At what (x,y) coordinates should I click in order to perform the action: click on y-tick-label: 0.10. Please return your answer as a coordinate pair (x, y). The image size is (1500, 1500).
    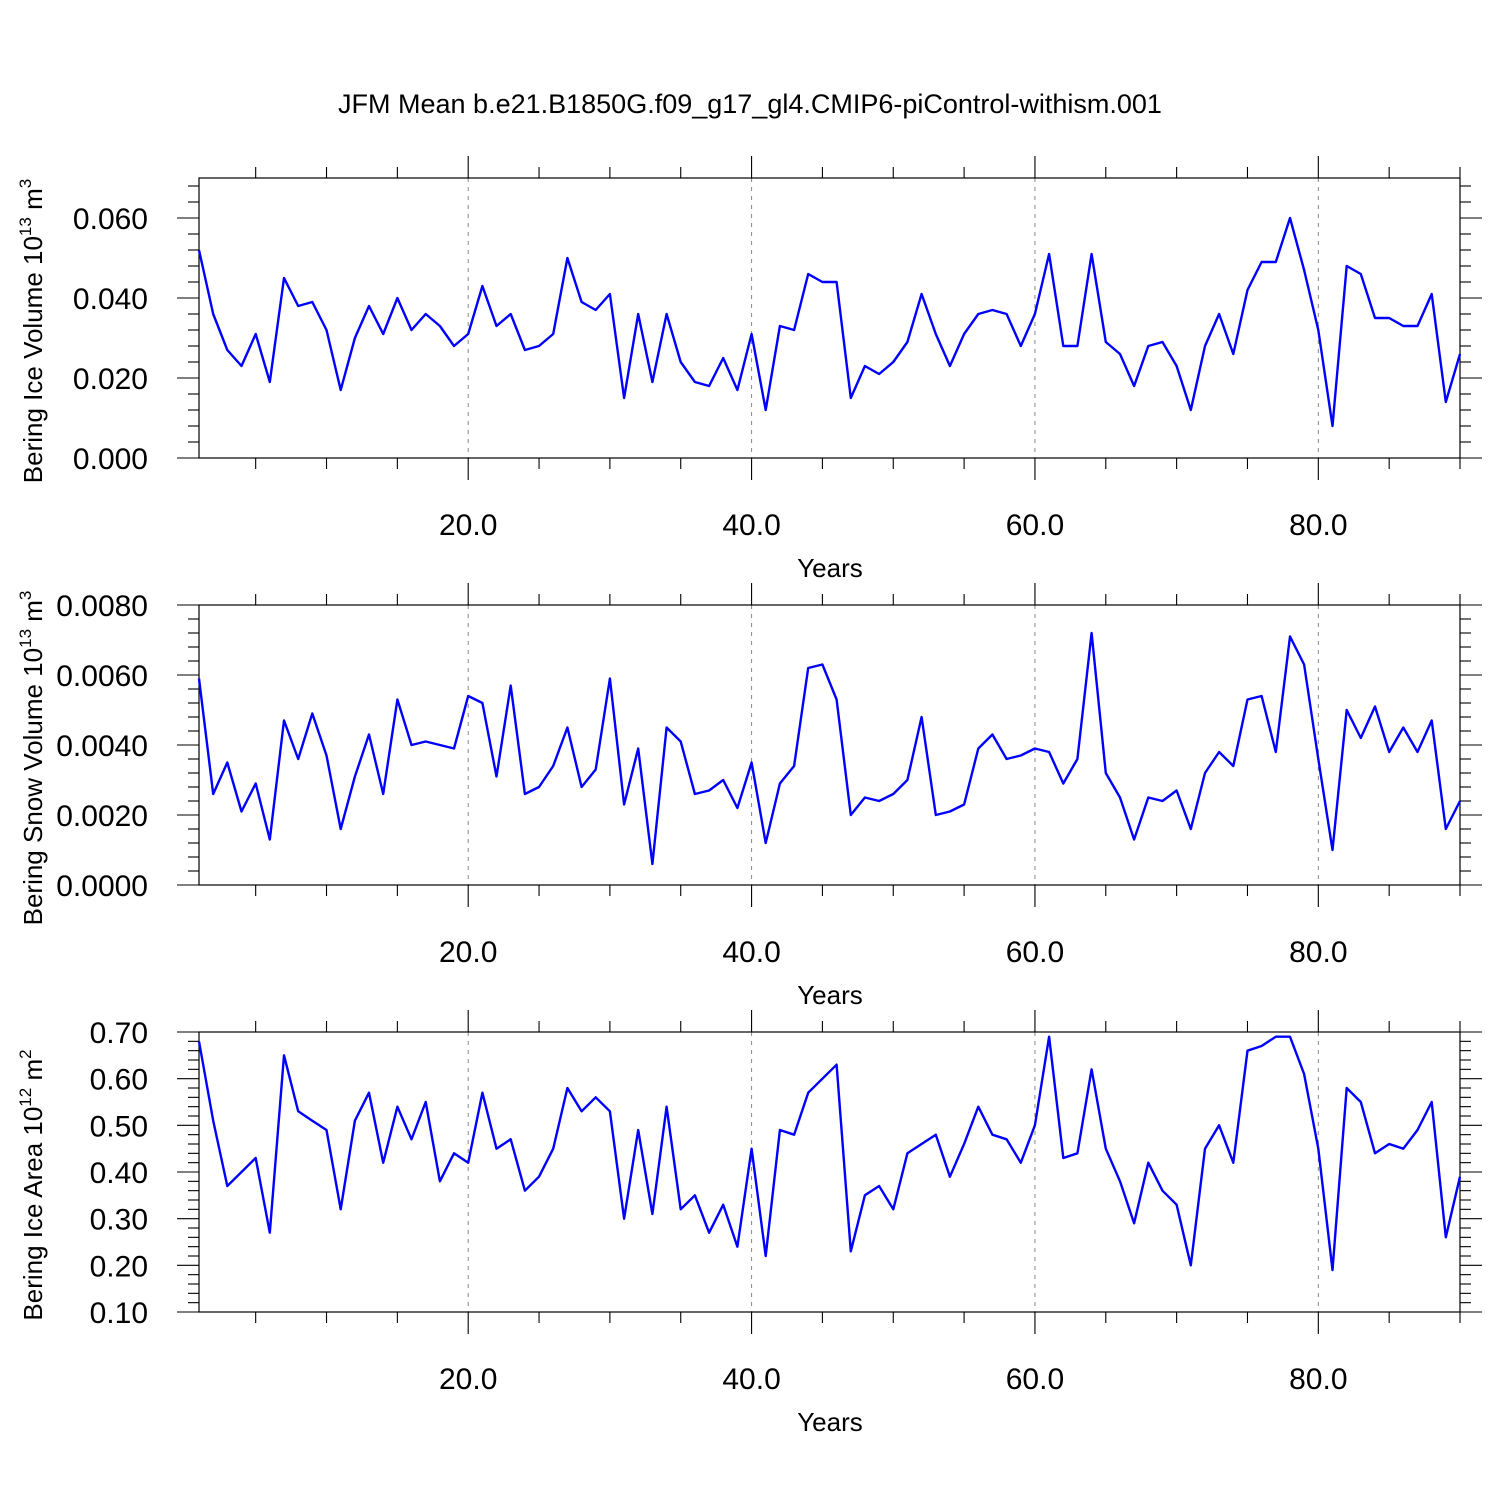
    Looking at the image, I should click on (119, 1313).